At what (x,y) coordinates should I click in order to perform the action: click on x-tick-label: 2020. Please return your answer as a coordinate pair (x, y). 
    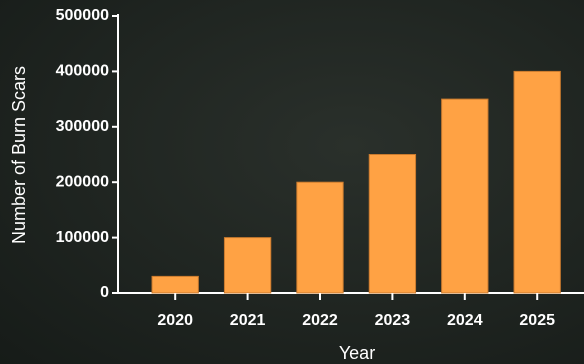
    Looking at the image, I should click on (175, 320).